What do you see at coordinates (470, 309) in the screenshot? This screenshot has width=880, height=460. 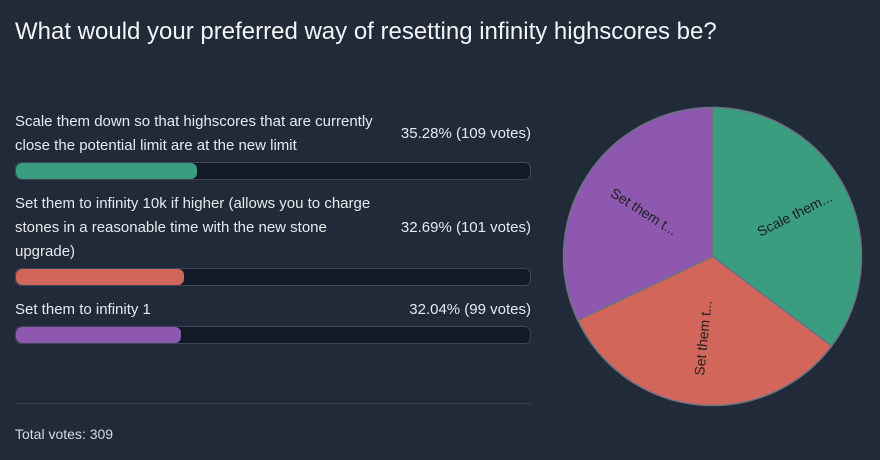 I see `option-result: 32.04% (99 votes)` at bounding box center [470, 309].